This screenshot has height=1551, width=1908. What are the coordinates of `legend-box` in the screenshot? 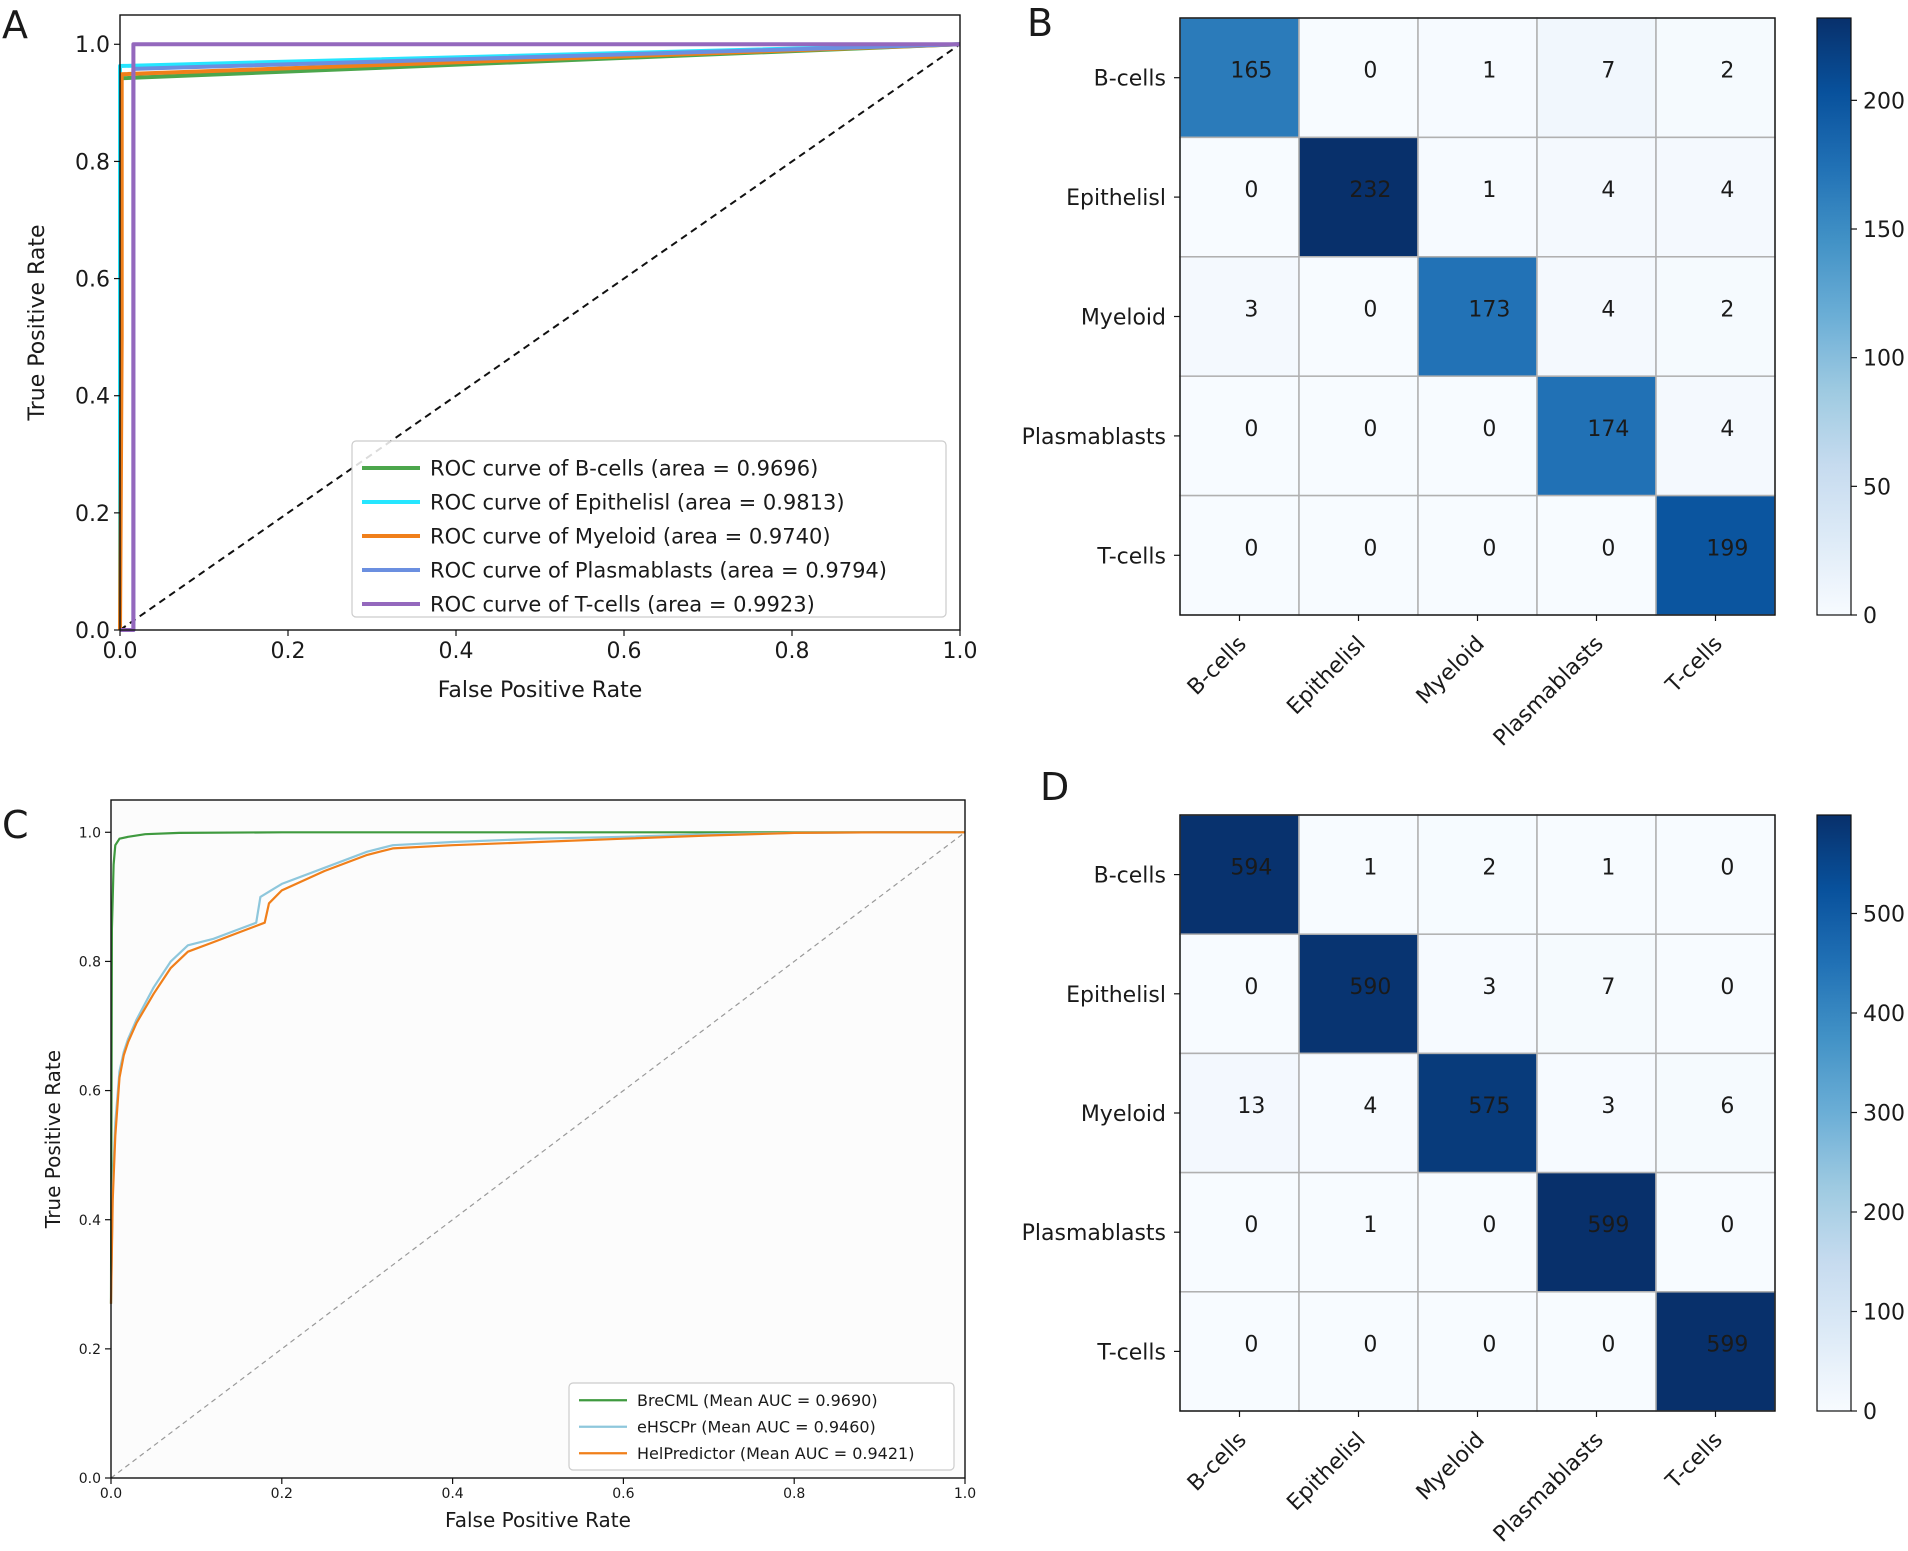 It's located at (649, 529).